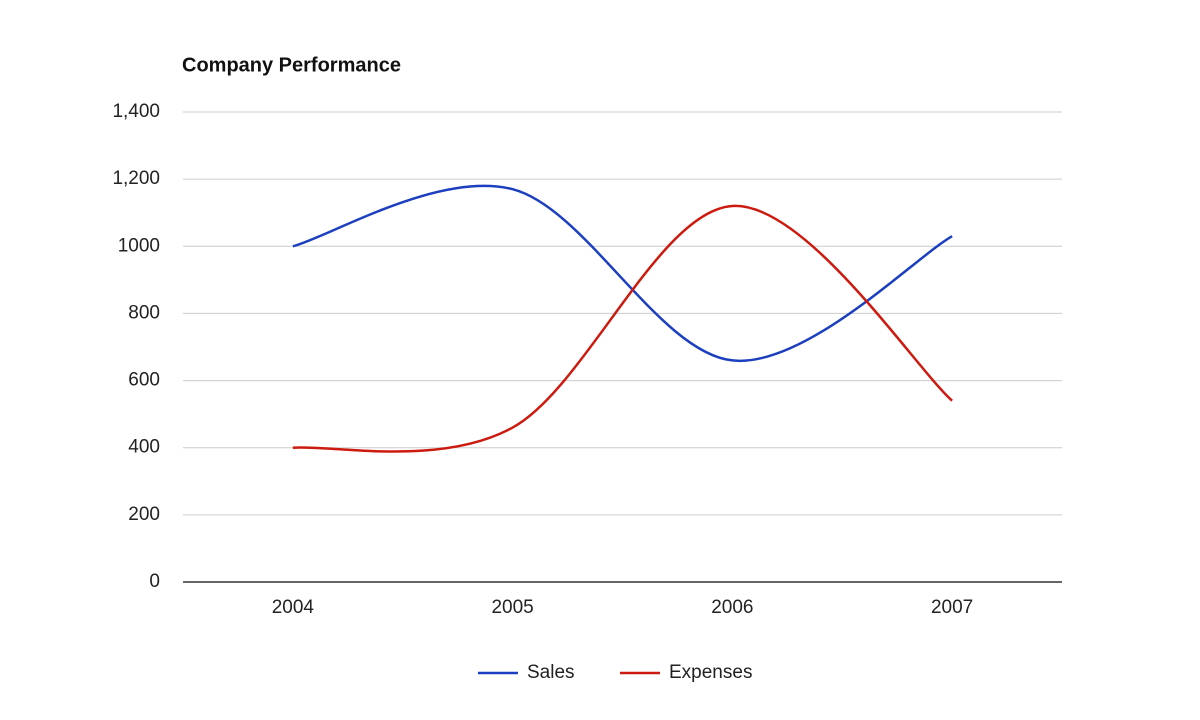 The height and width of the screenshot is (720, 1200). What do you see at coordinates (136, 111) in the screenshot?
I see `y-tick-label: 1,400` at bounding box center [136, 111].